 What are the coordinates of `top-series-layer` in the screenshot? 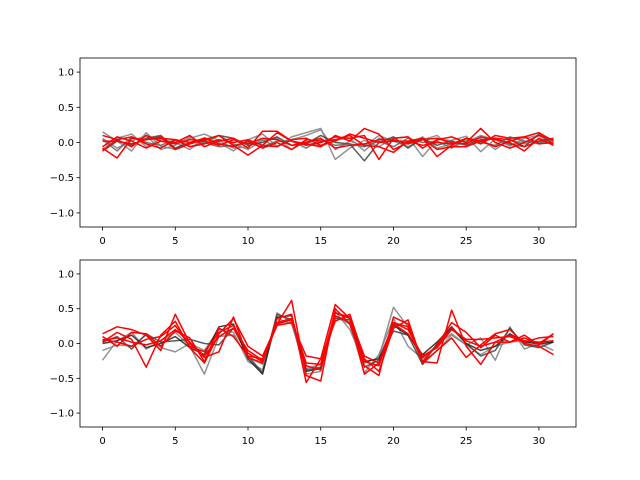 It's located at (328, 144).